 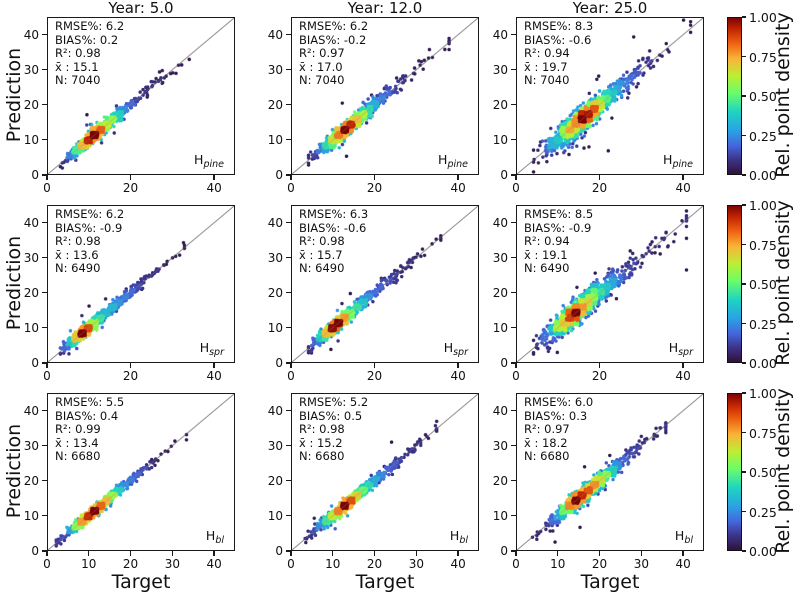 I want to click on colorbar-tick-label: 1.00, so click(x=763, y=393).